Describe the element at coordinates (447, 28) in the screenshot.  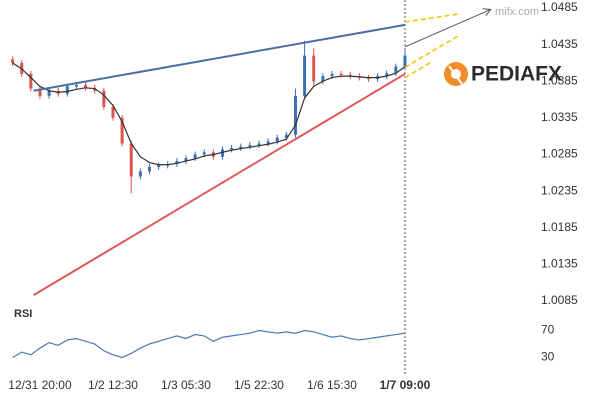
I see `arrow-line` at that location.